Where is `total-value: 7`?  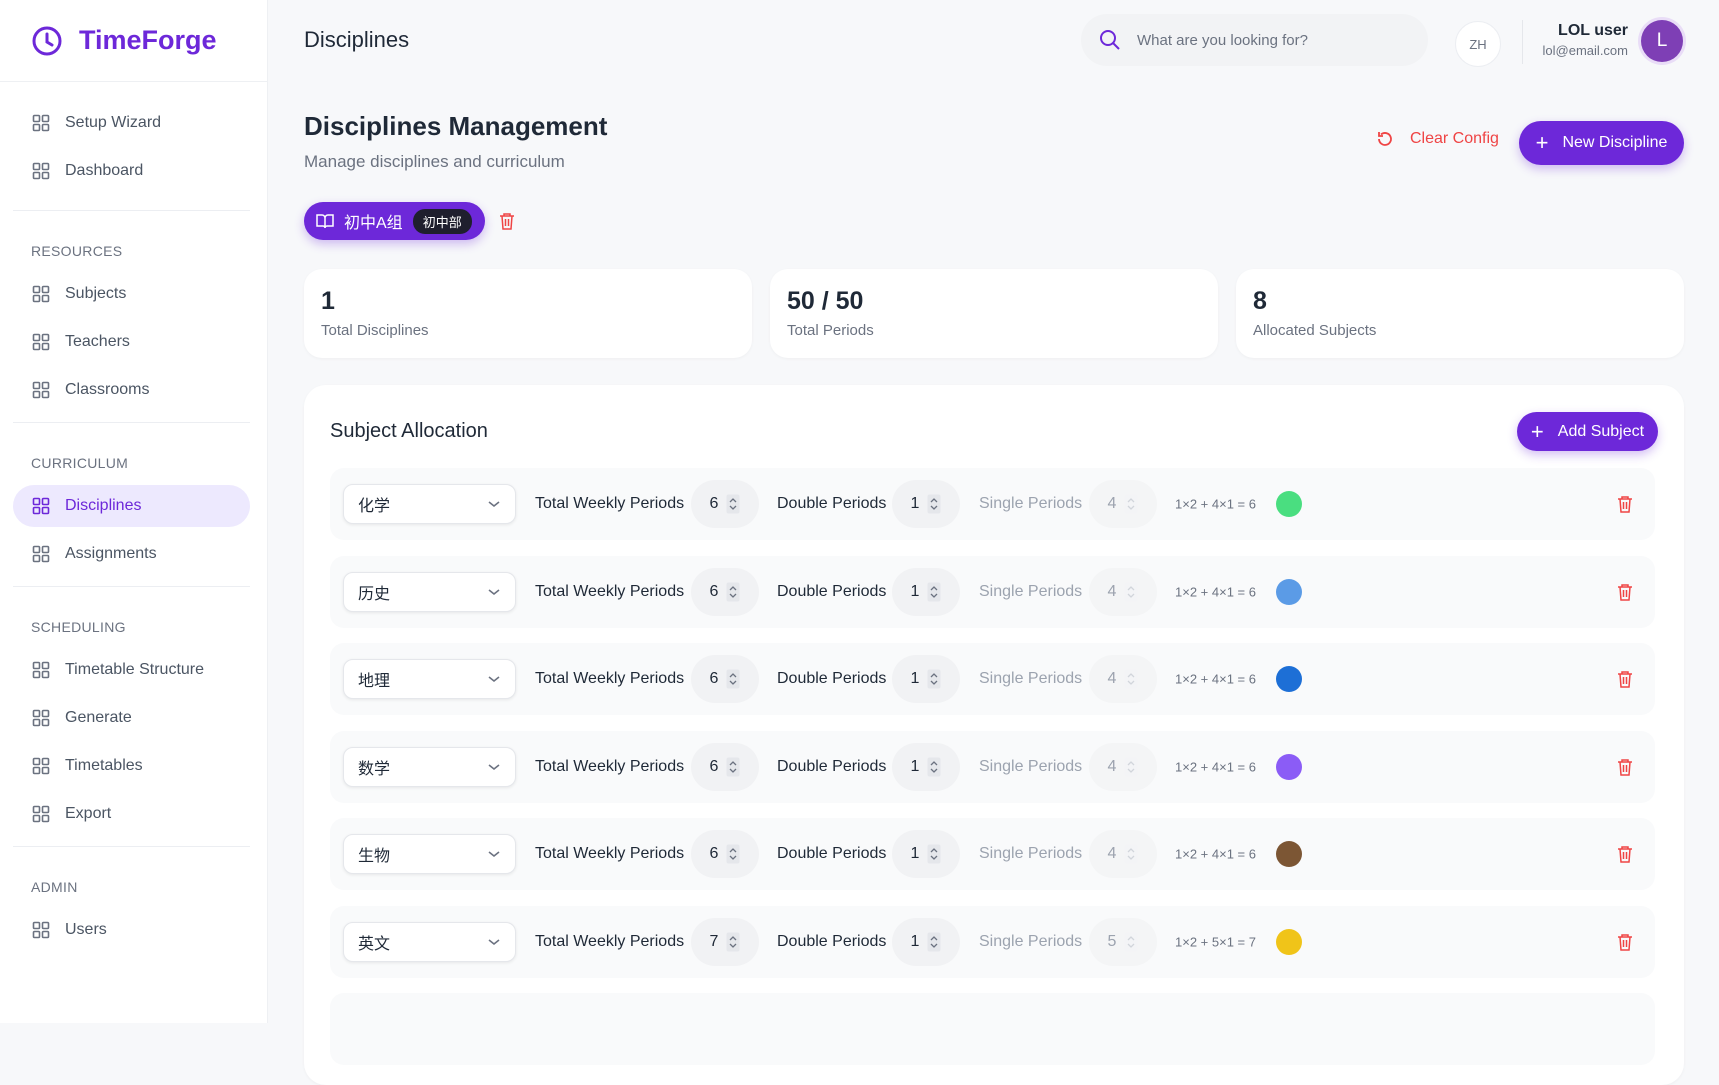
total-value: 7 is located at coordinates (714, 941).